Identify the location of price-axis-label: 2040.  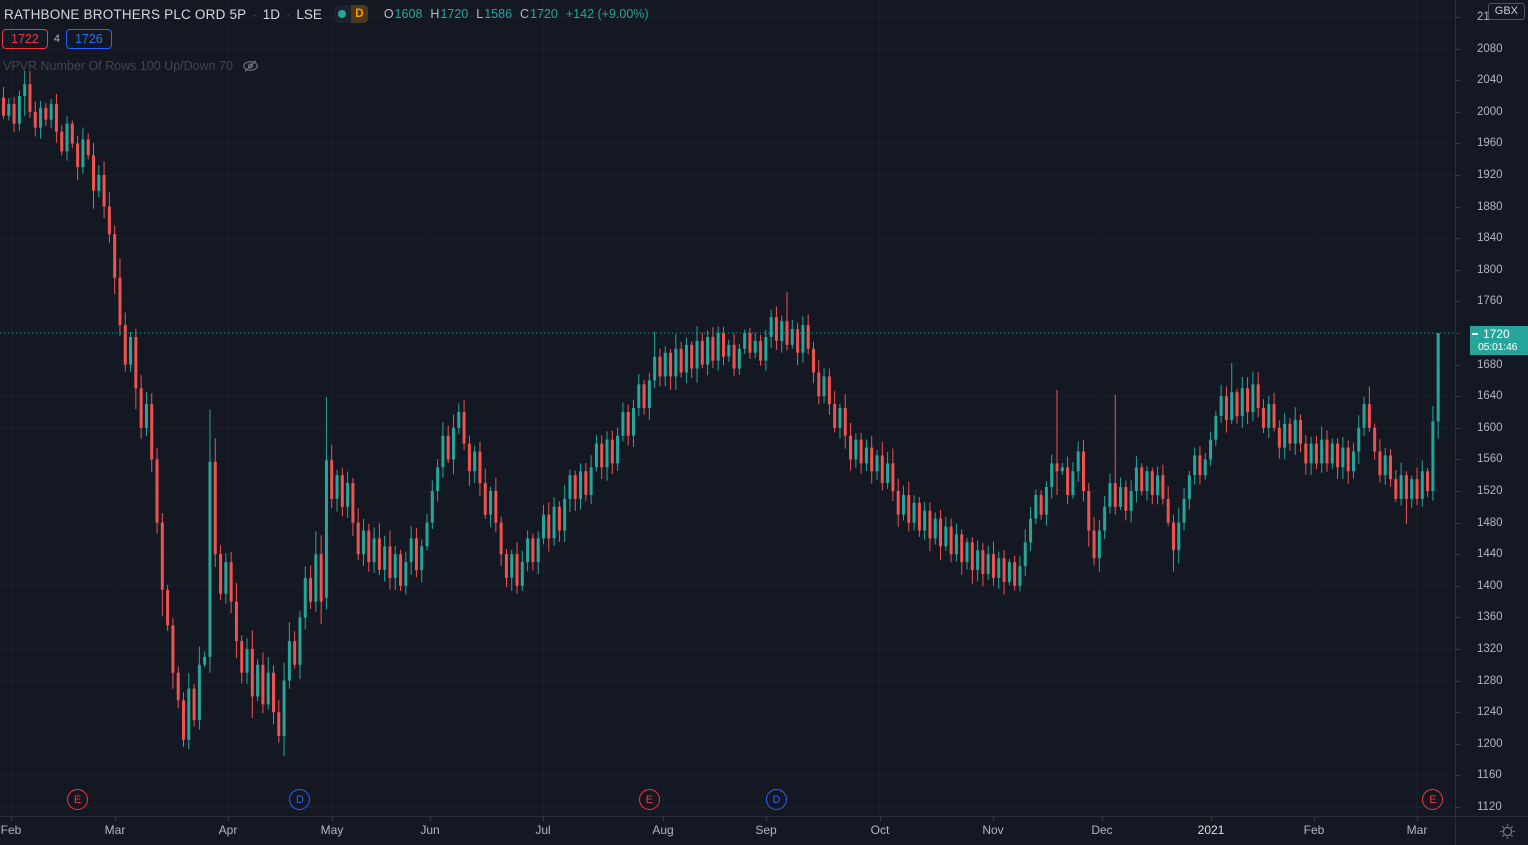
(1490, 80).